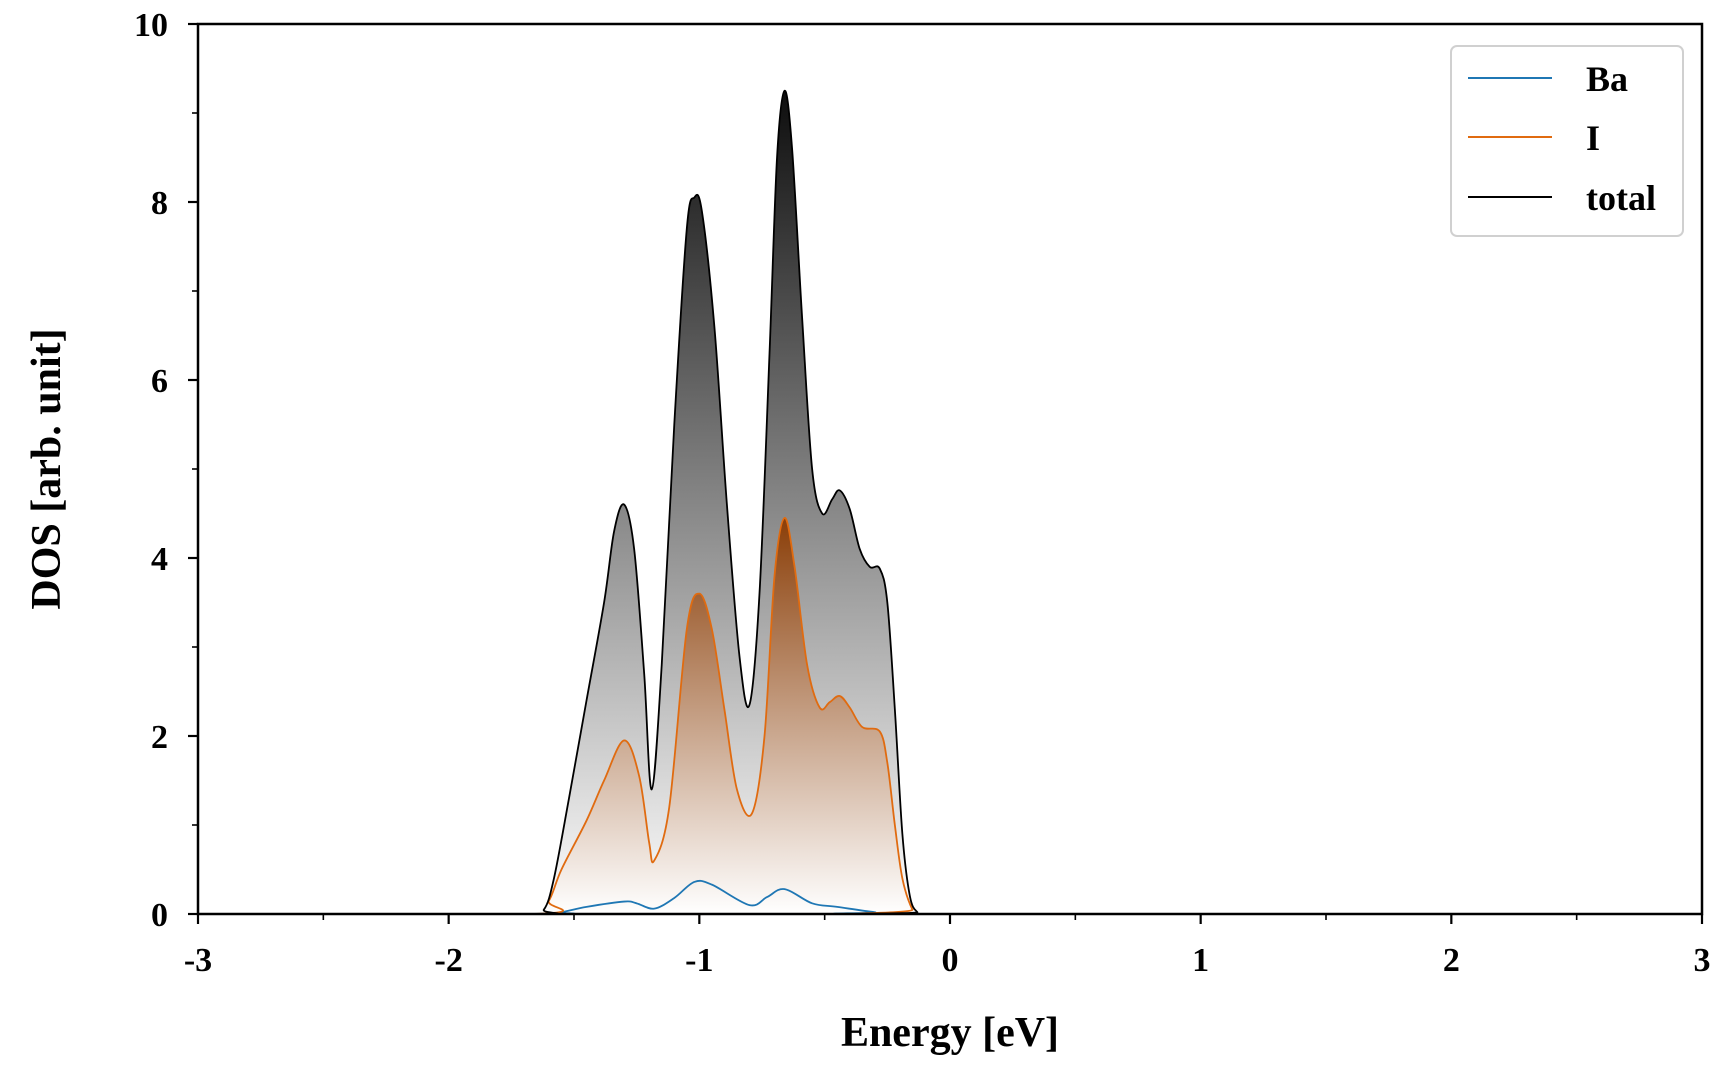  Describe the element at coordinates (159, 559) in the screenshot. I see `y-tick-label: 4` at that location.